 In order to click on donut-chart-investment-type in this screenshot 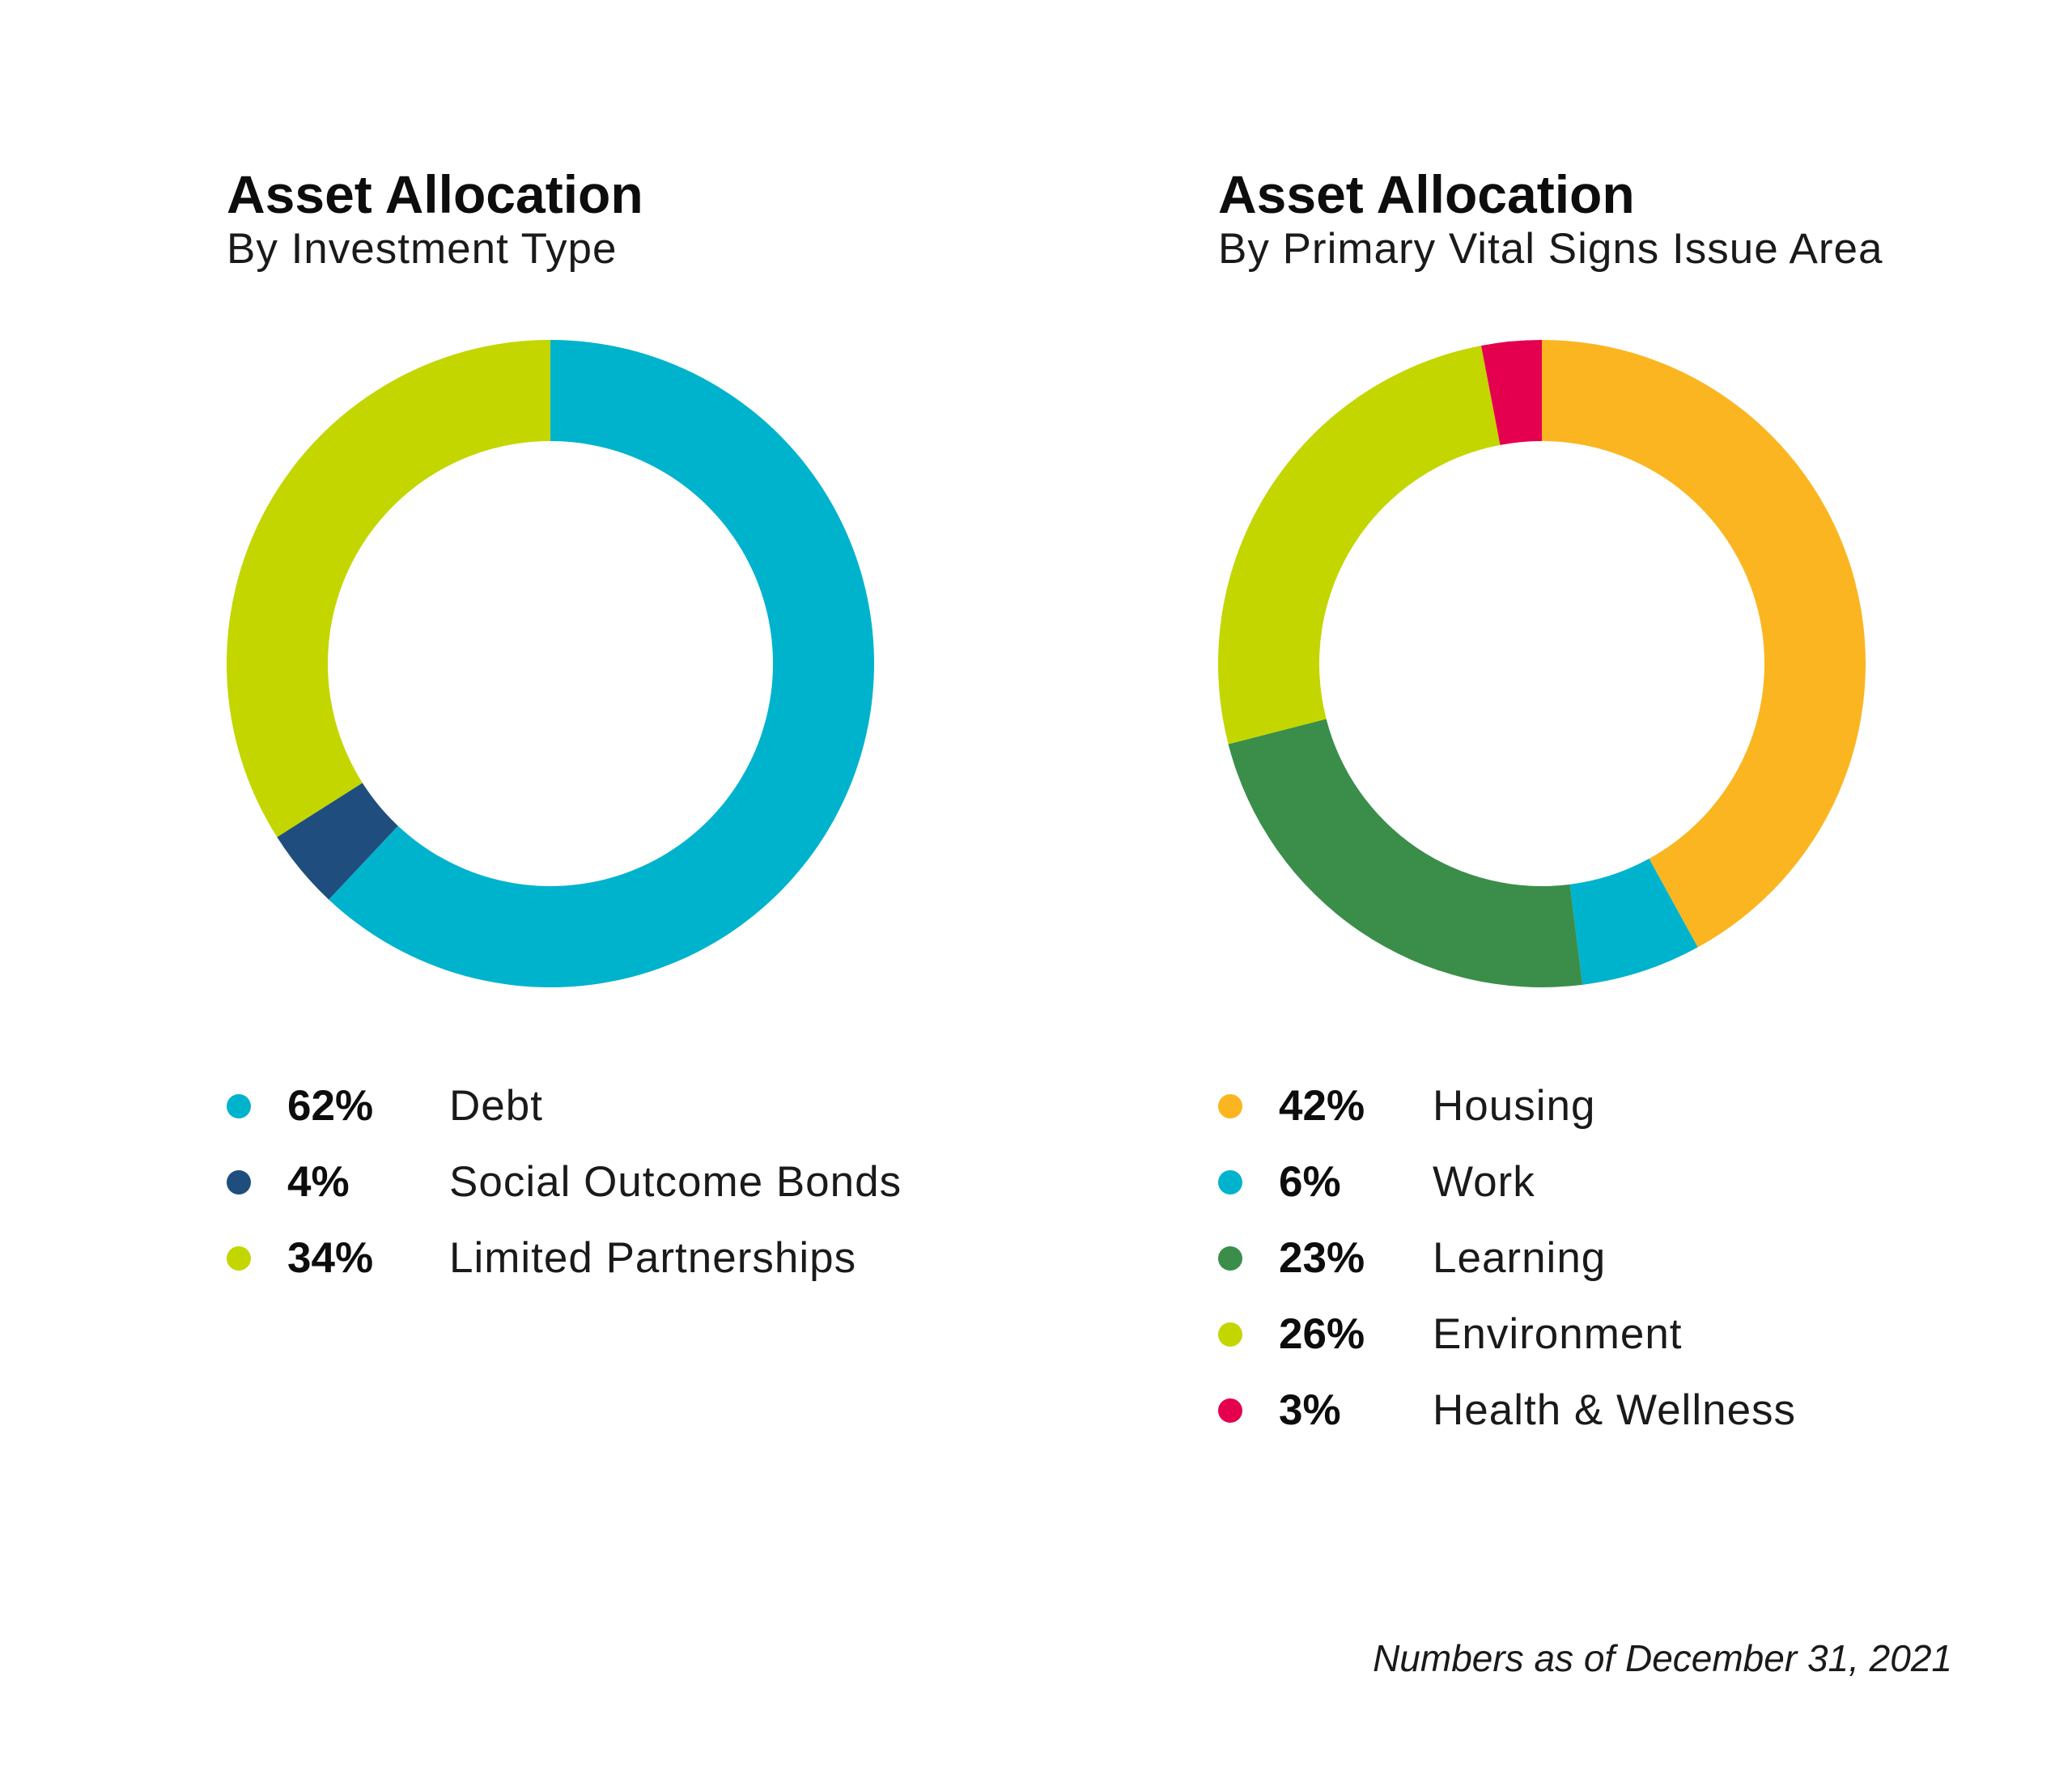, I will do `click(550, 663)`.